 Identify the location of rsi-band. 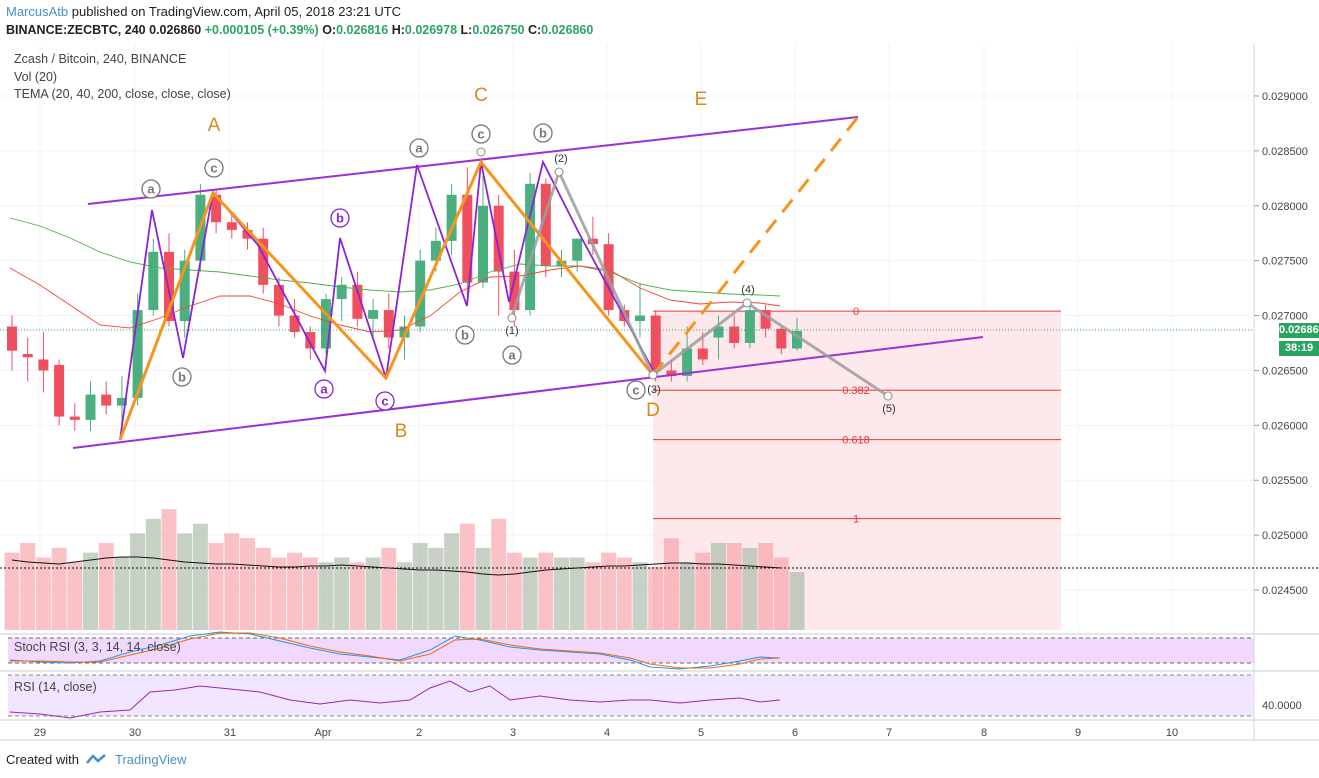
(631, 695).